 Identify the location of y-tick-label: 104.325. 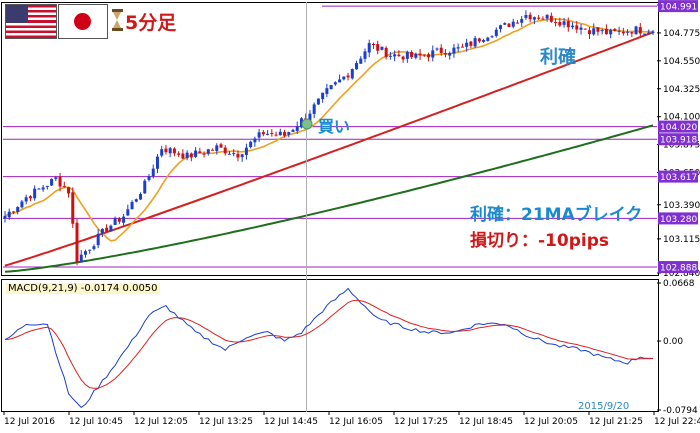
(681, 90).